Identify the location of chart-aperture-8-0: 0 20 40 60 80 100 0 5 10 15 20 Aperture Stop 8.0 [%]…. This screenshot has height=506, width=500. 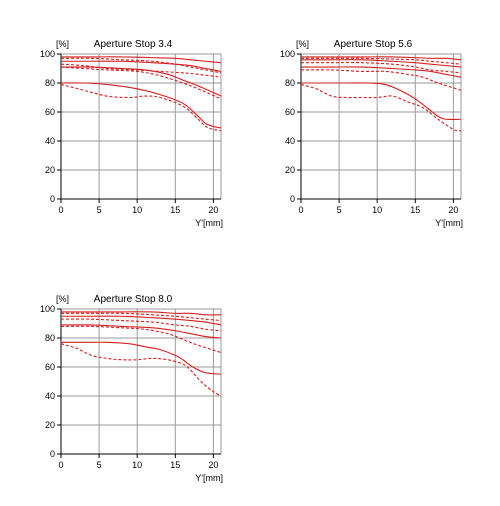
(131, 388).